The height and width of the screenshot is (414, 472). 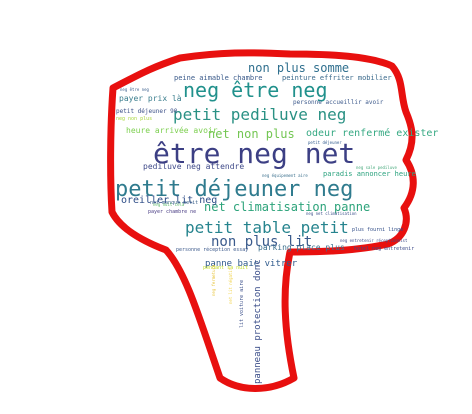 What do you see at coordinates (230, 285) in the screenshot?
I see `word: net lit négatif` at bounding box center [230, 285].